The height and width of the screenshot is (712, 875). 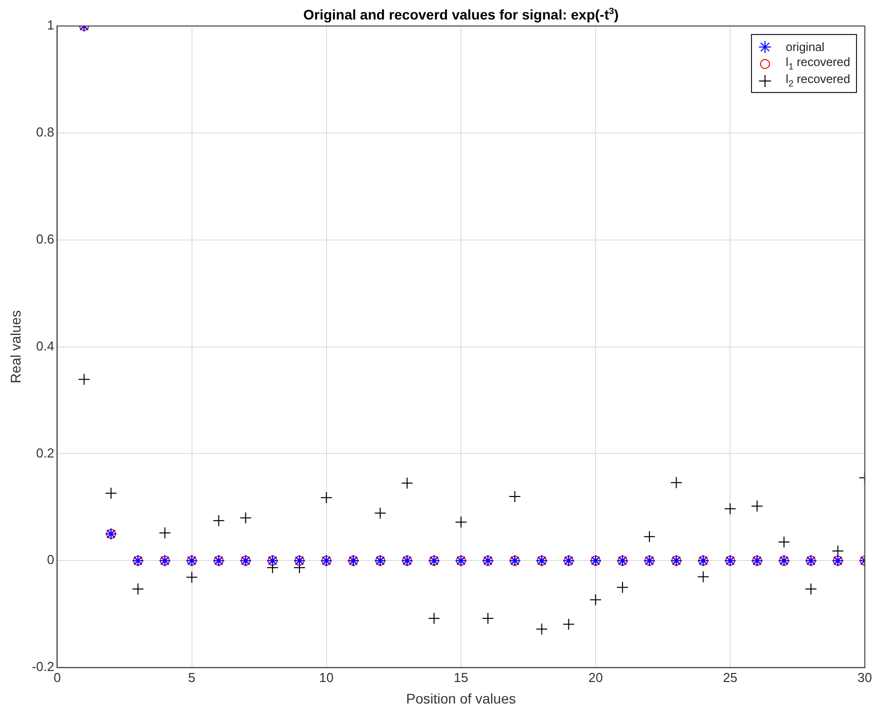 What do you see at coordinates (805, 47) in the screenshot?
I see `legend-label: original` at bounding box center [805, 47].